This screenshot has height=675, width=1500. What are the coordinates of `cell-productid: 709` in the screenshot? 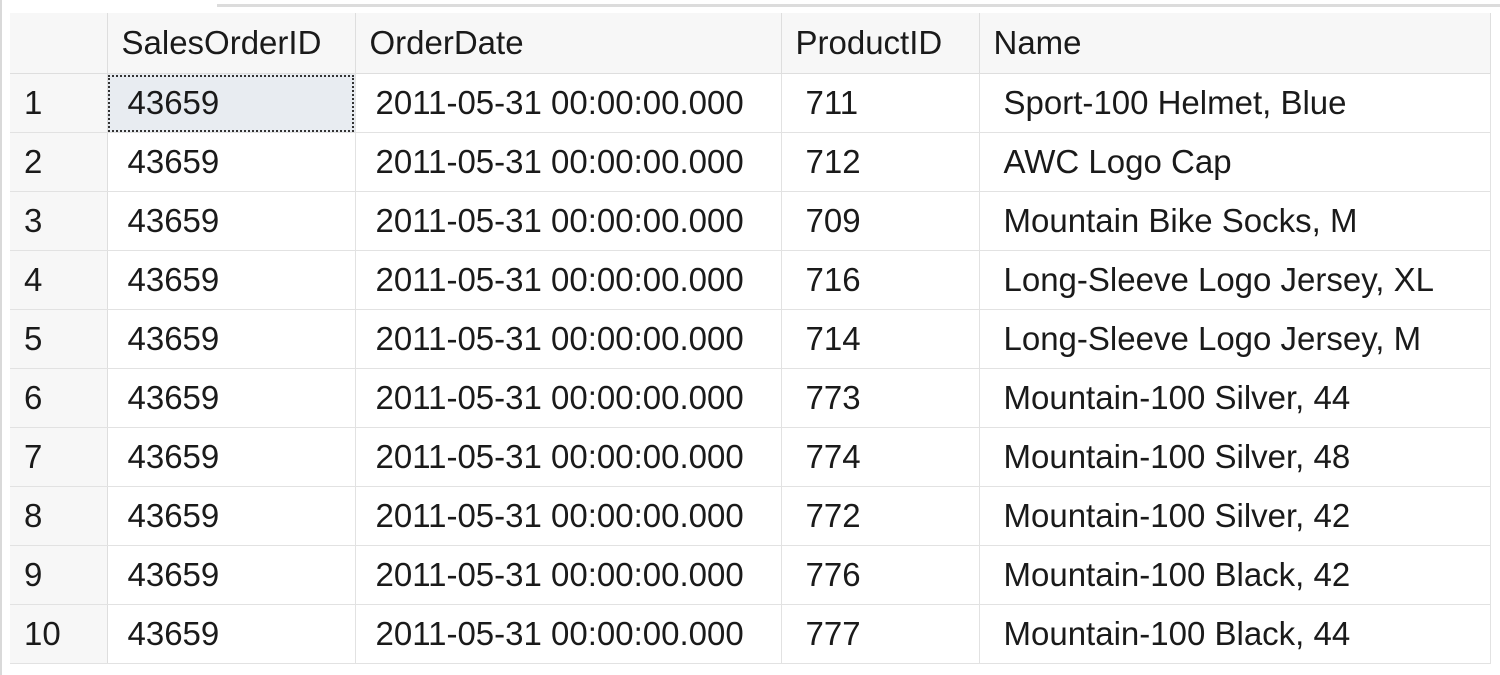 It's located at (880, 221).